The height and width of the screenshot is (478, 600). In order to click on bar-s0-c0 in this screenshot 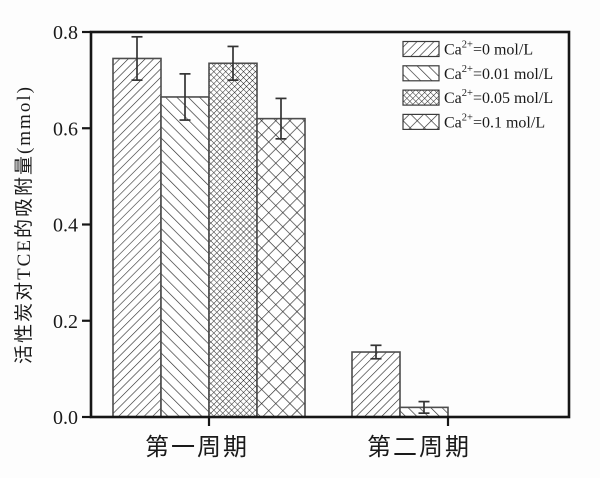, I will do `click(137, 237)`.